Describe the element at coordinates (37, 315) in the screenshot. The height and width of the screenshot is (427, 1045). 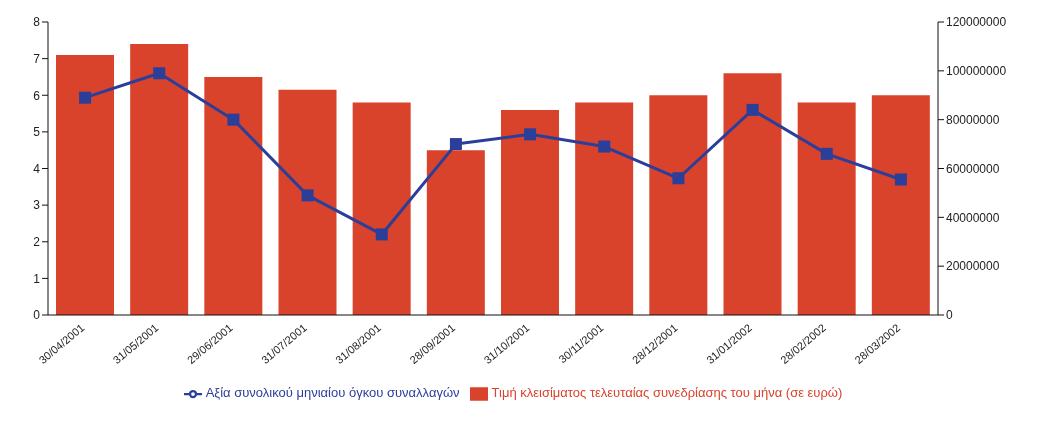
I see `y-tick-label: 0` at that location.